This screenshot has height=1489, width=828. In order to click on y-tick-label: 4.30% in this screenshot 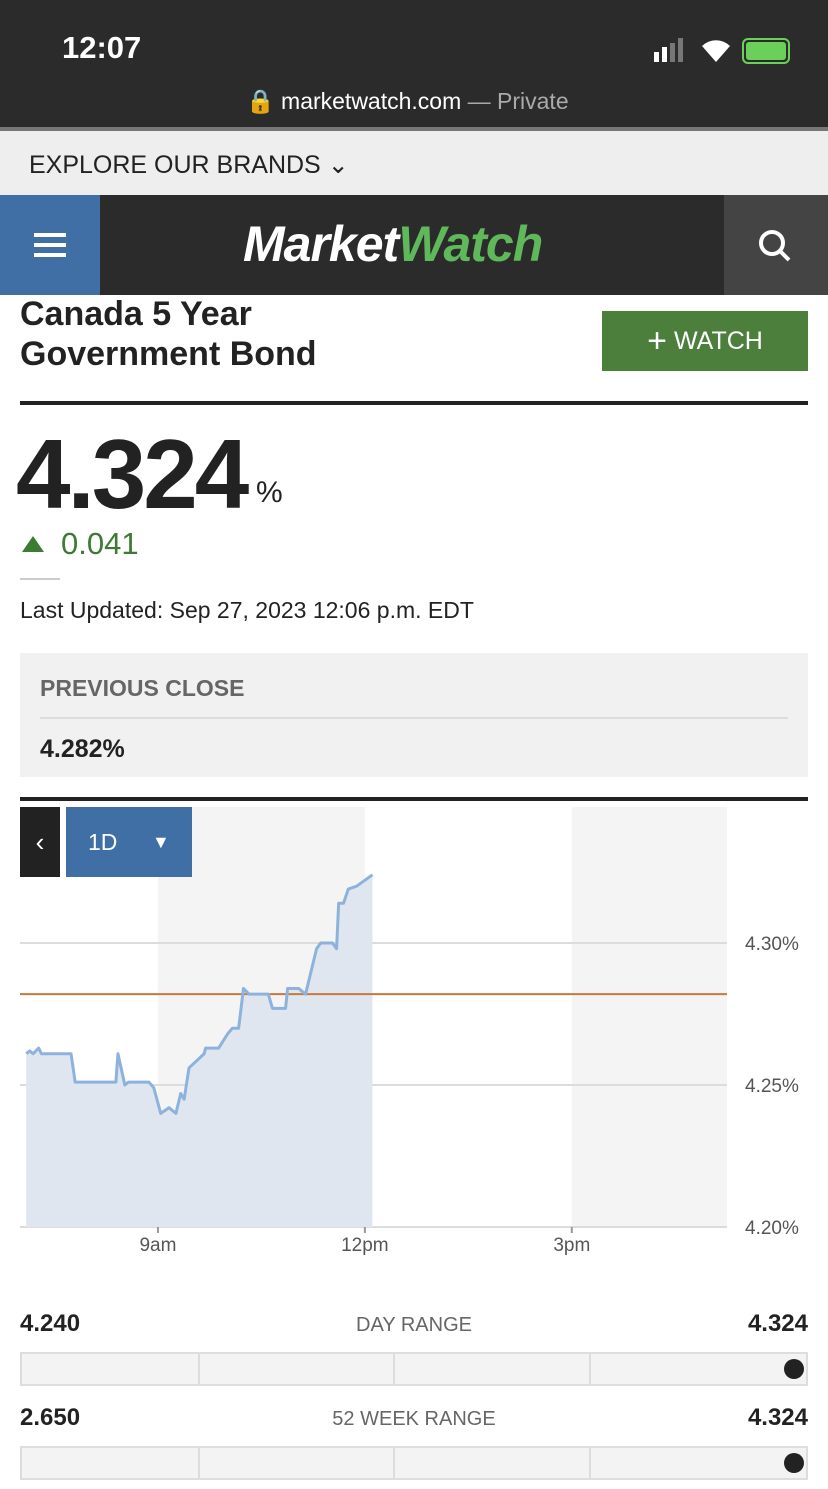, I will do `click(772, 944)`.